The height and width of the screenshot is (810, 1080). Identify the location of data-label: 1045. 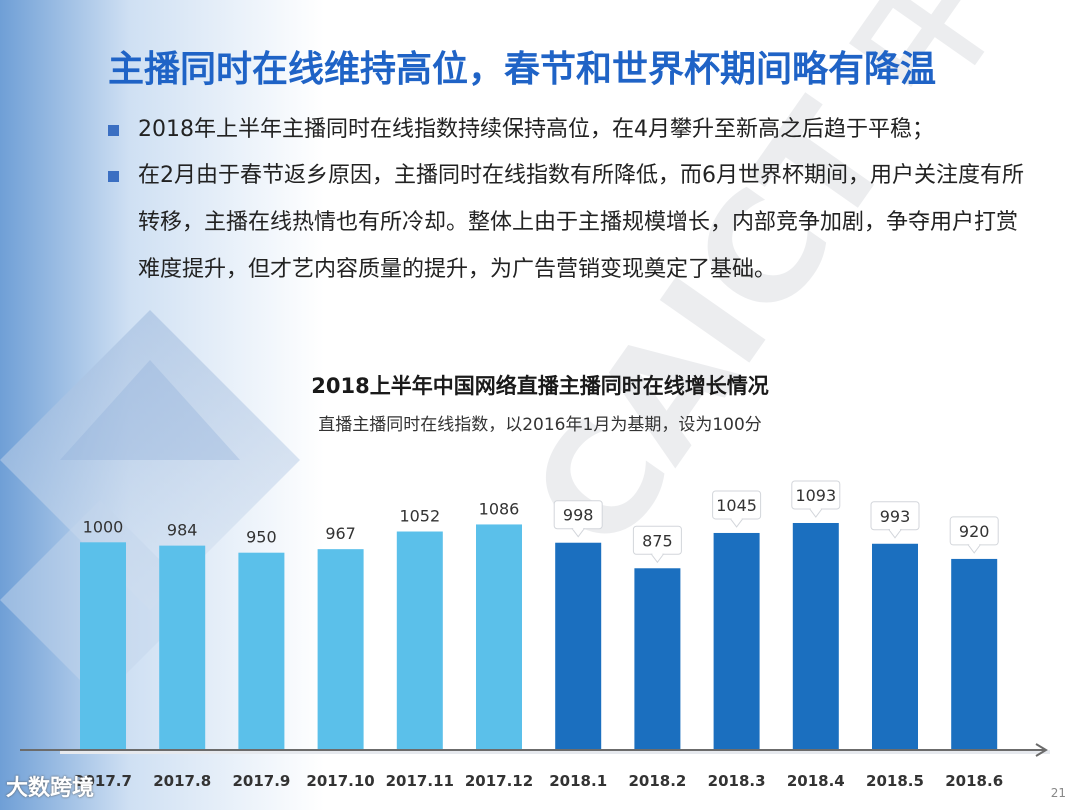
(736, 505).